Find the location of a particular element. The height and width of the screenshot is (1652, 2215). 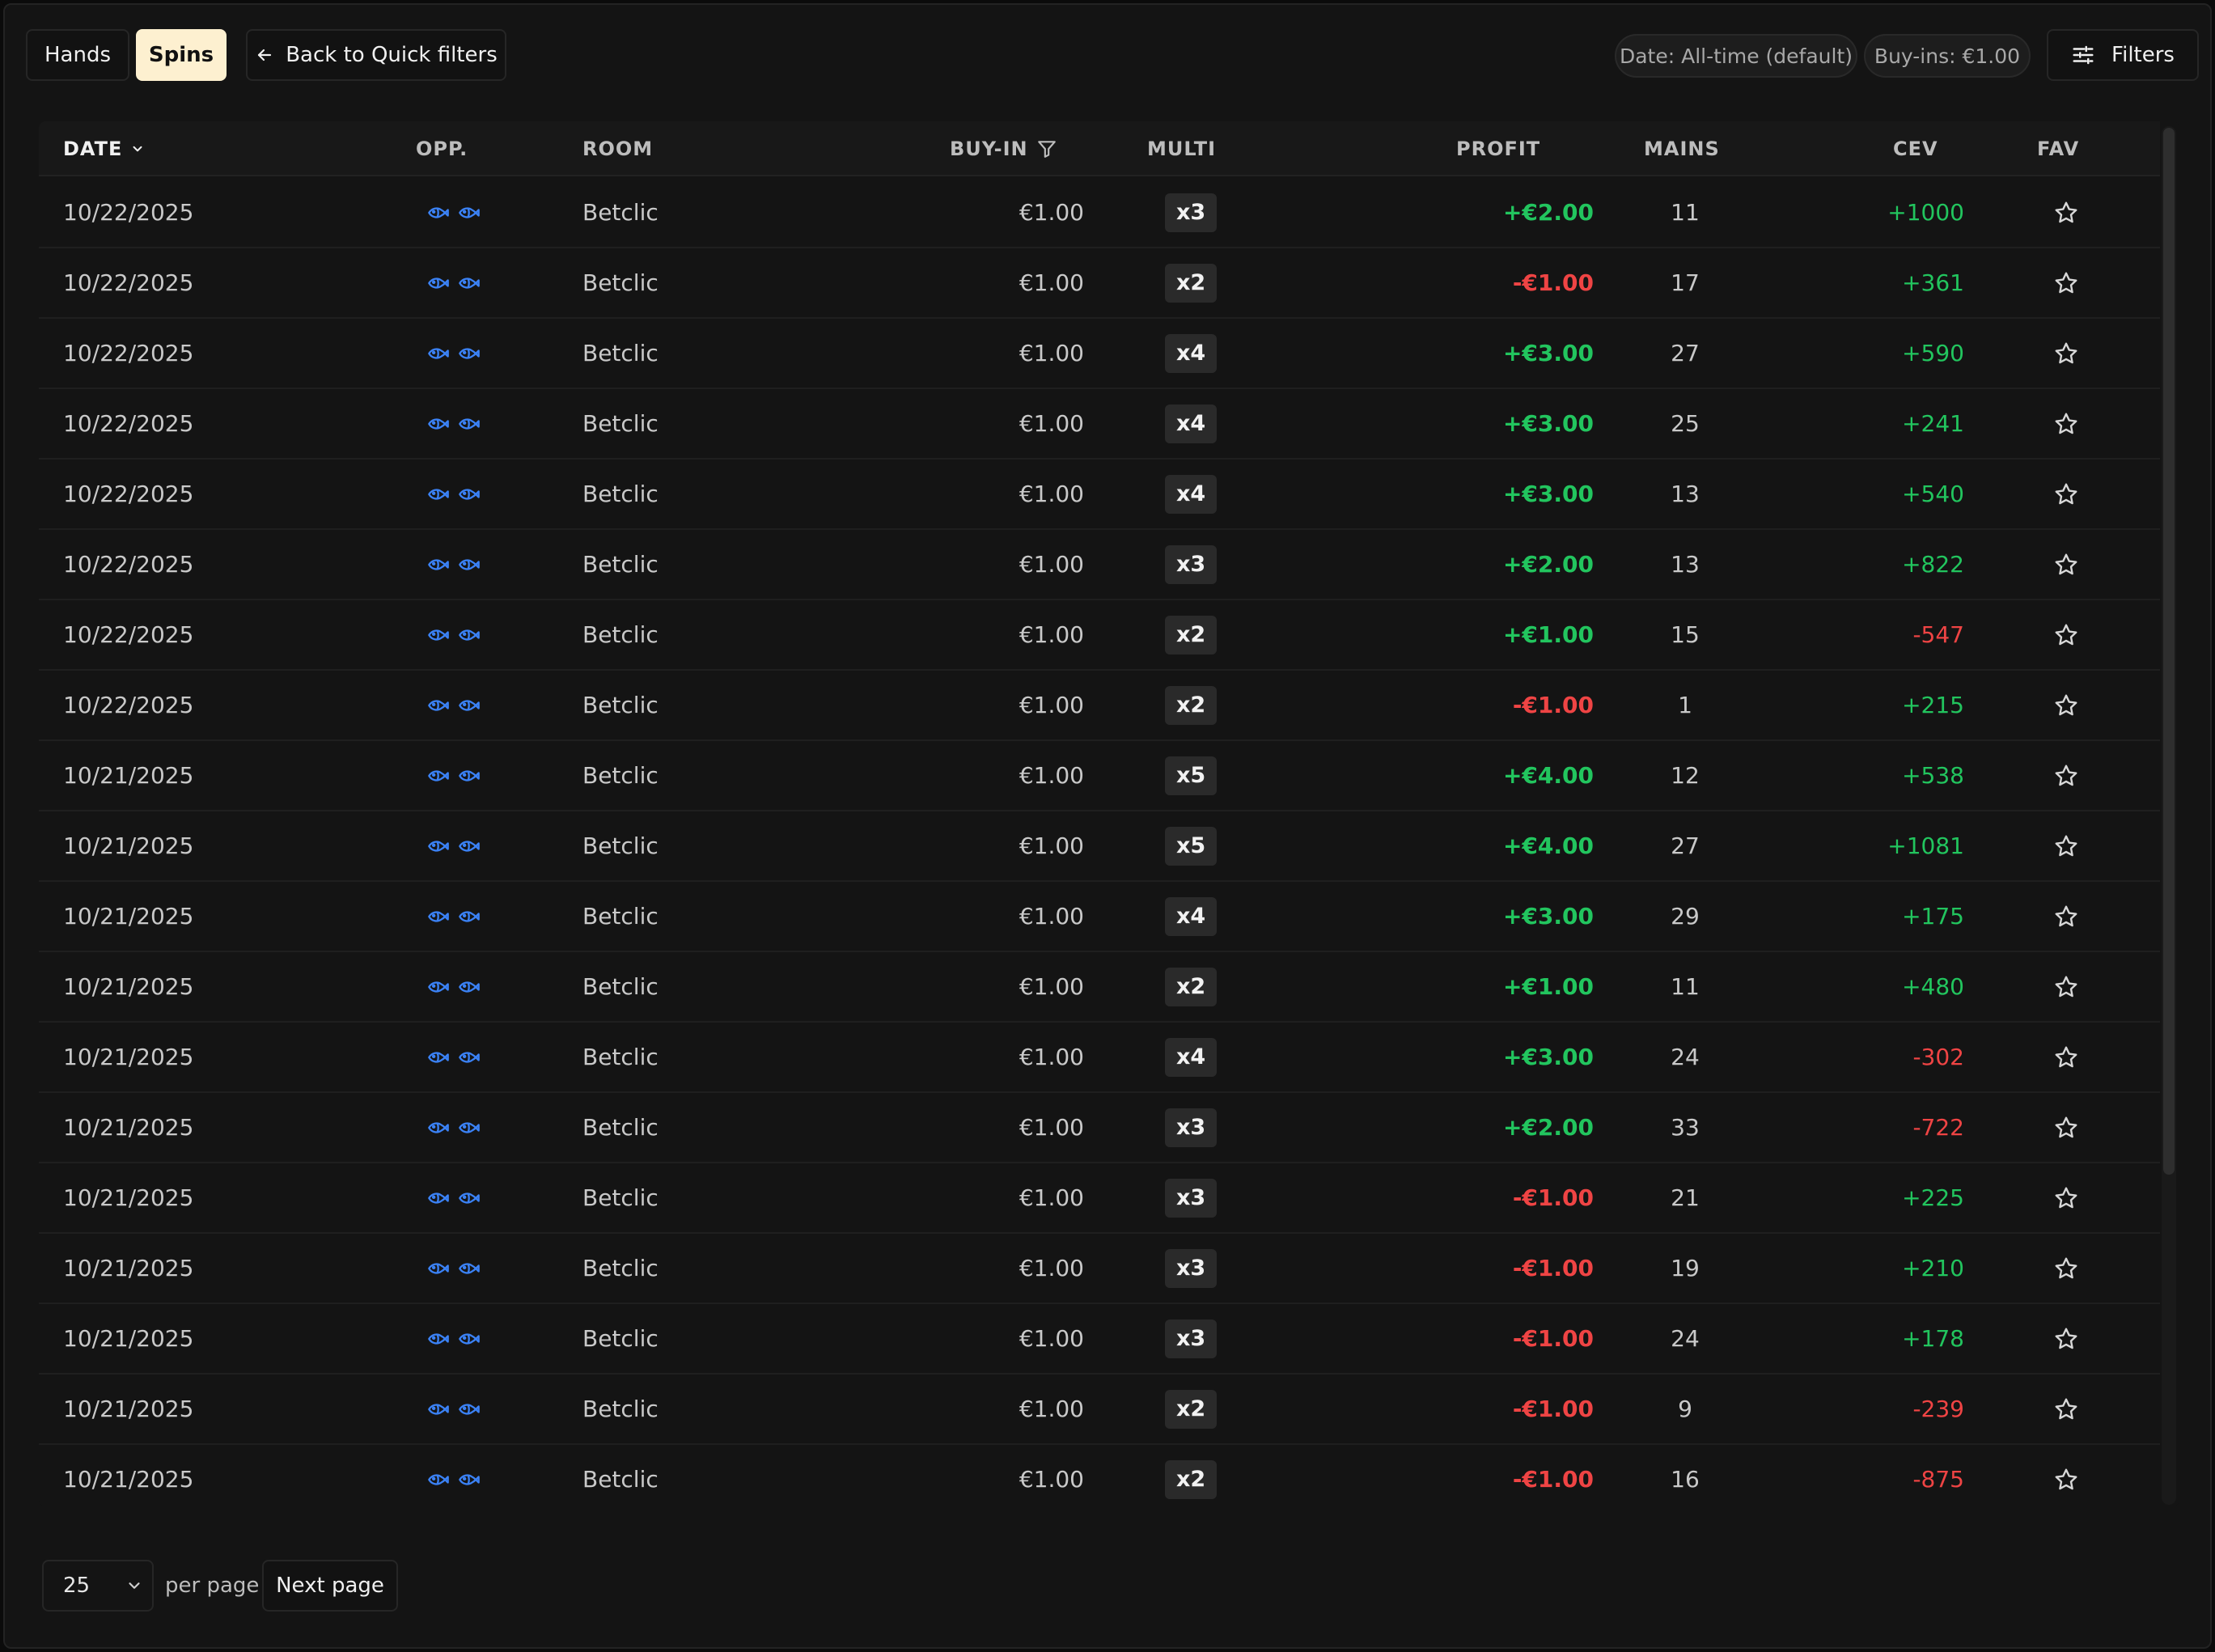

next-page-button: Next page is located at coordinates (330, 1586).